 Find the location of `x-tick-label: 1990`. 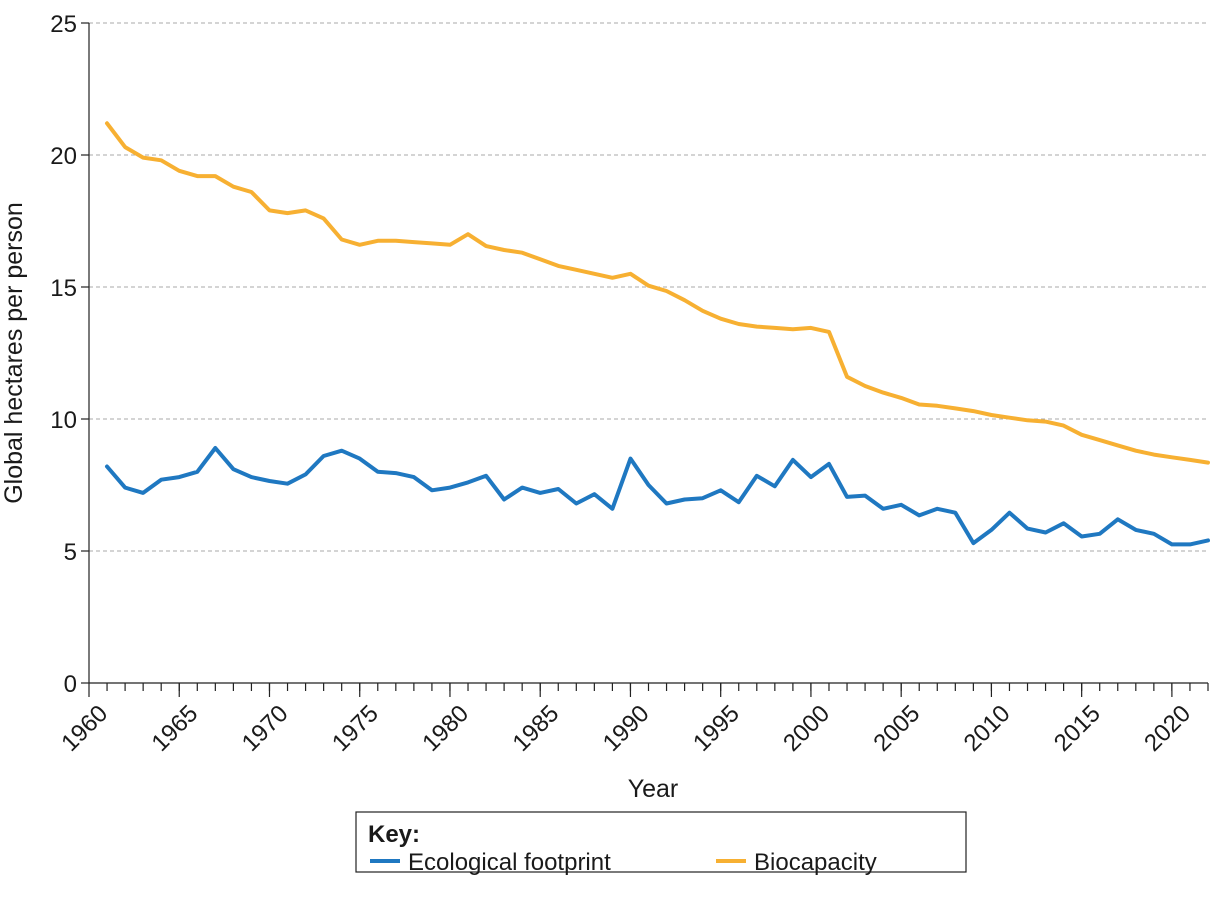

x-tick-label: 1990 is located at coordinates (626, 728).